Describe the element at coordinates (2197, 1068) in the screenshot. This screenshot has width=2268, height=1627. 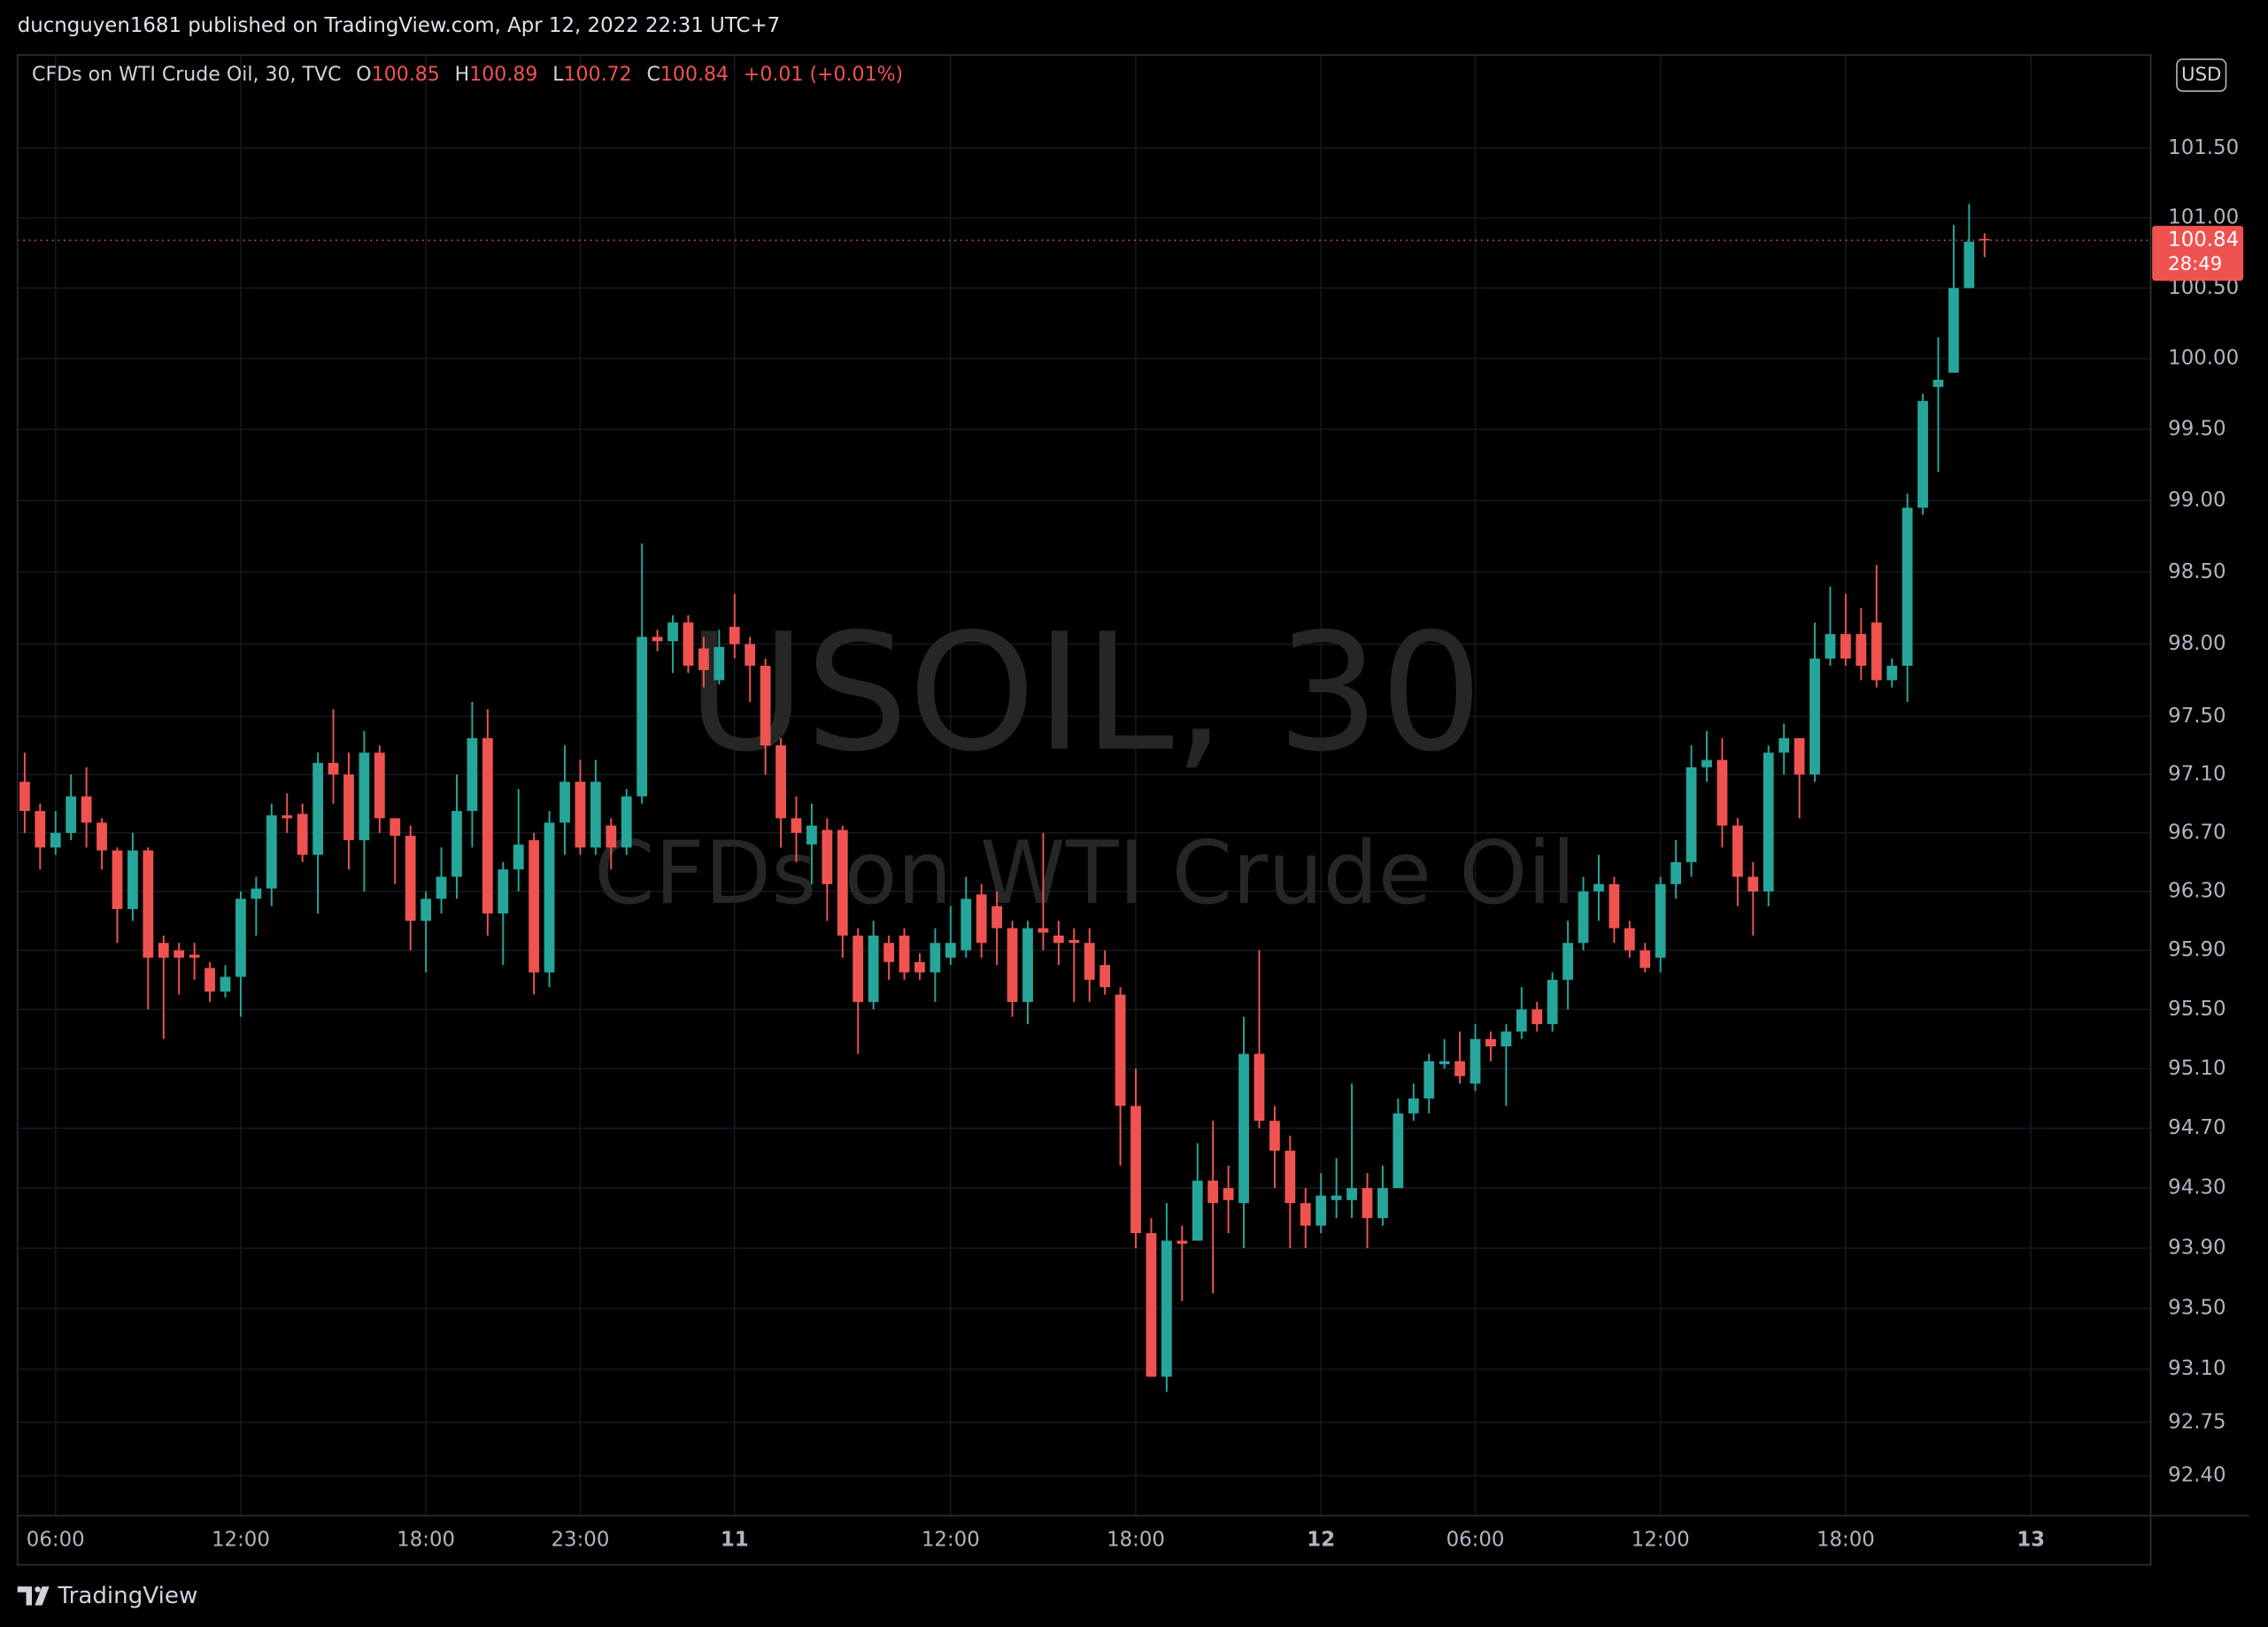
I see `y-tick-label: 95.10` at that location.